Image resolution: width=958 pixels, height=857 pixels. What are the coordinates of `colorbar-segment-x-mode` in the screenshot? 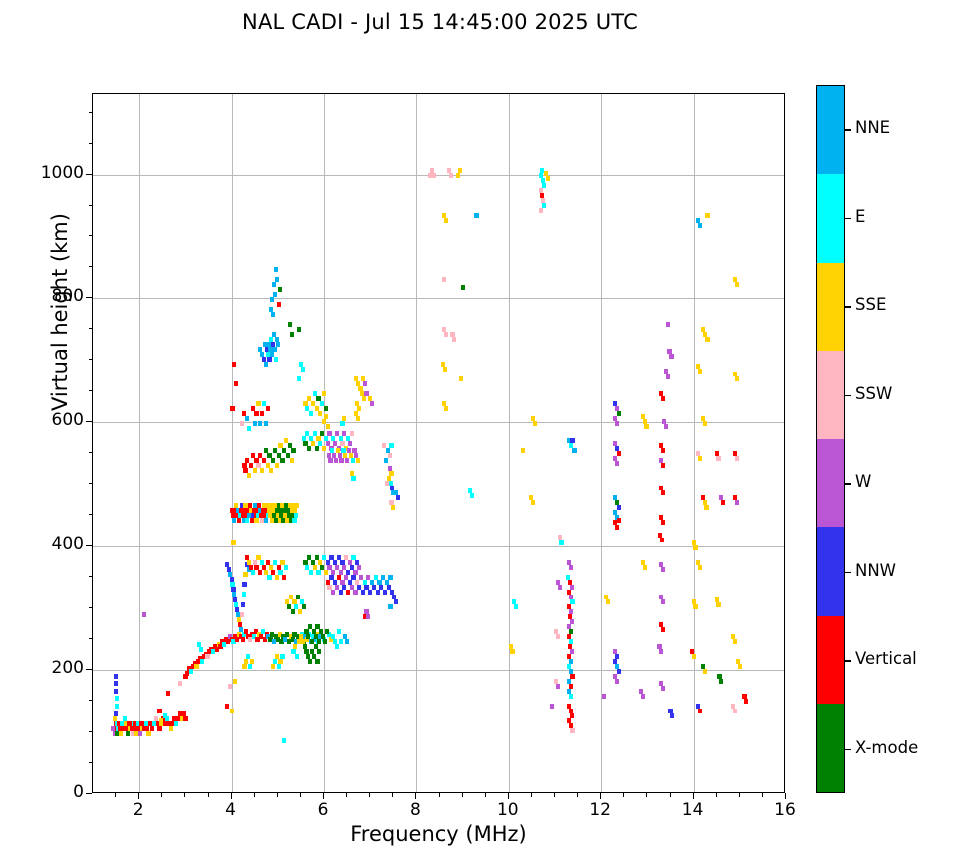 It's located at (830, 747).